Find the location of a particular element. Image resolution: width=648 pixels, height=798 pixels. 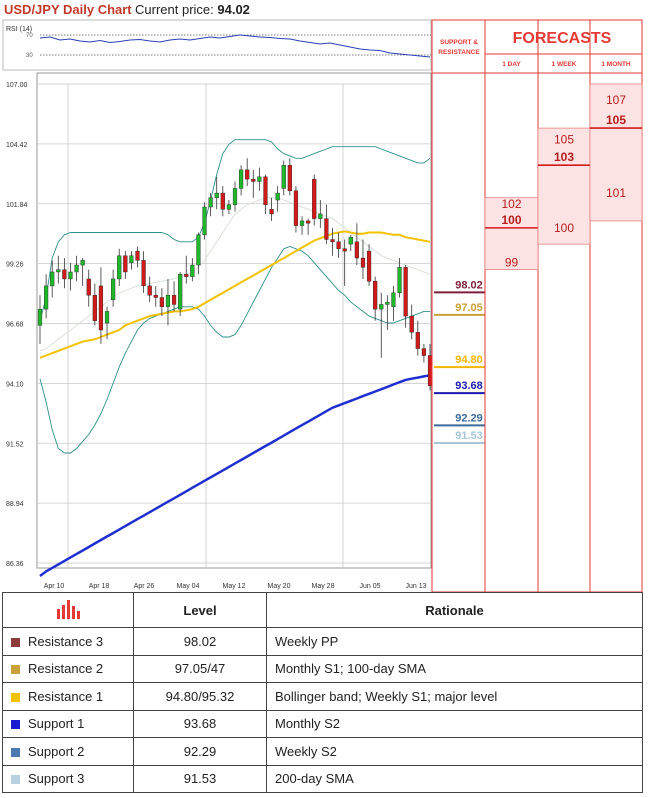

y-tick-label: 91.52 is located at coordinates (15, 444).